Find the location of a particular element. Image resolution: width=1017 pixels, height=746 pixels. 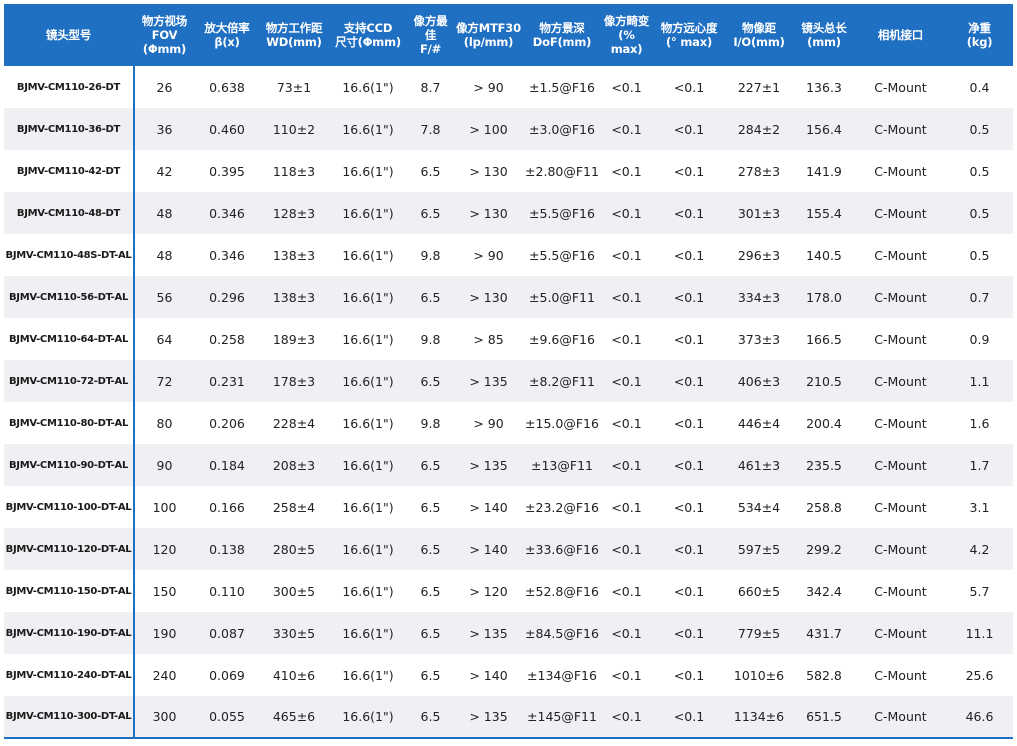

working-distance-cell: 280±5 is located at coordinates (294, 549).